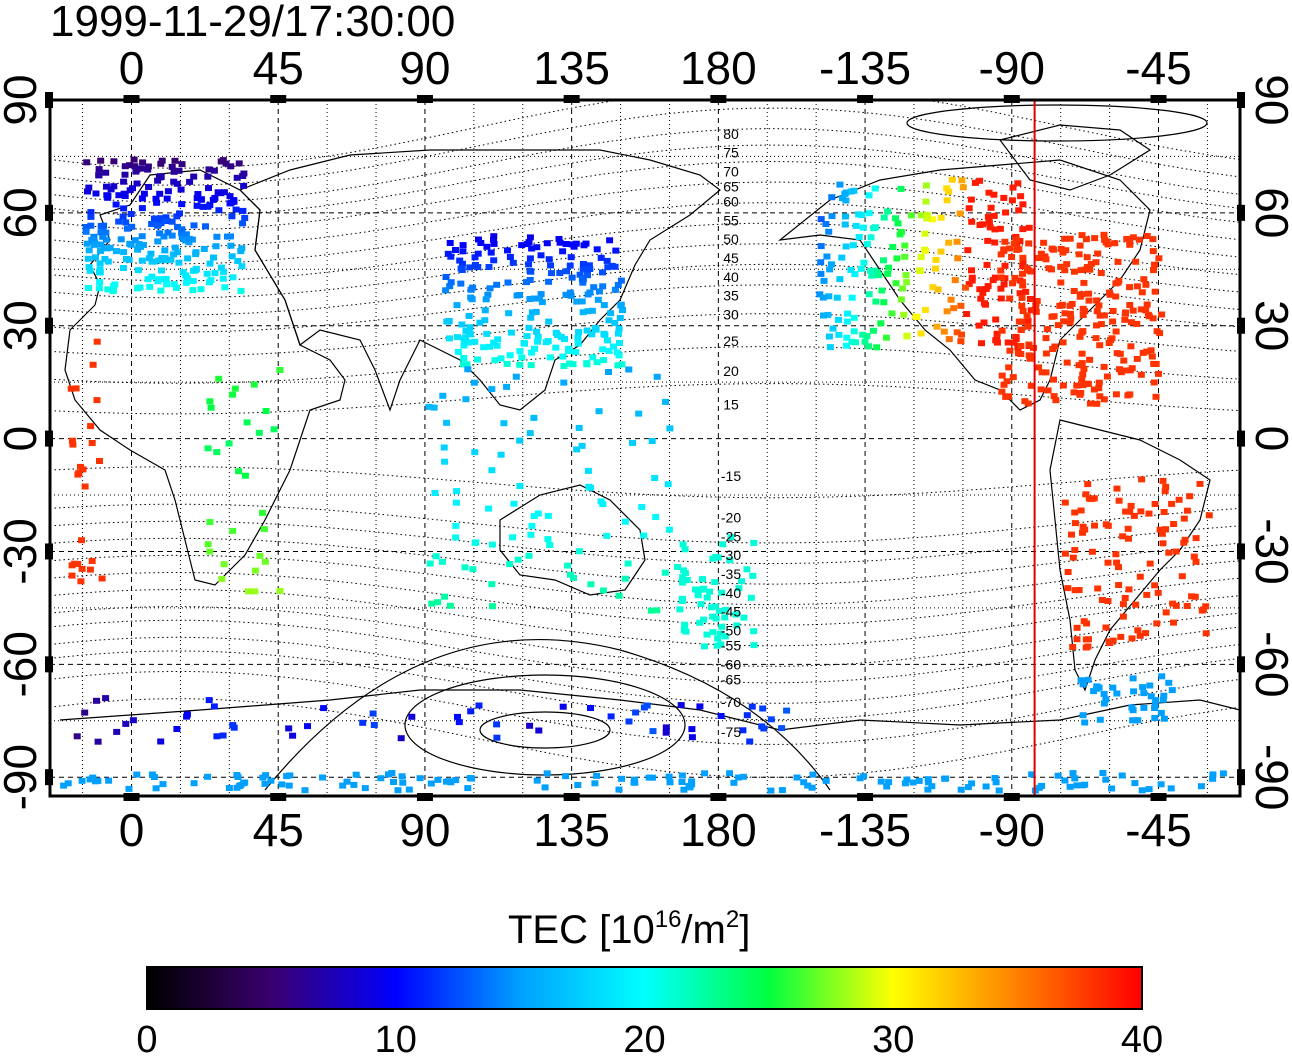 The width and height of the screenshot is (1292, 1061). Describe the element at coordinates (731, 202) in the screenshot. I see `contour-label: 60` at that location.